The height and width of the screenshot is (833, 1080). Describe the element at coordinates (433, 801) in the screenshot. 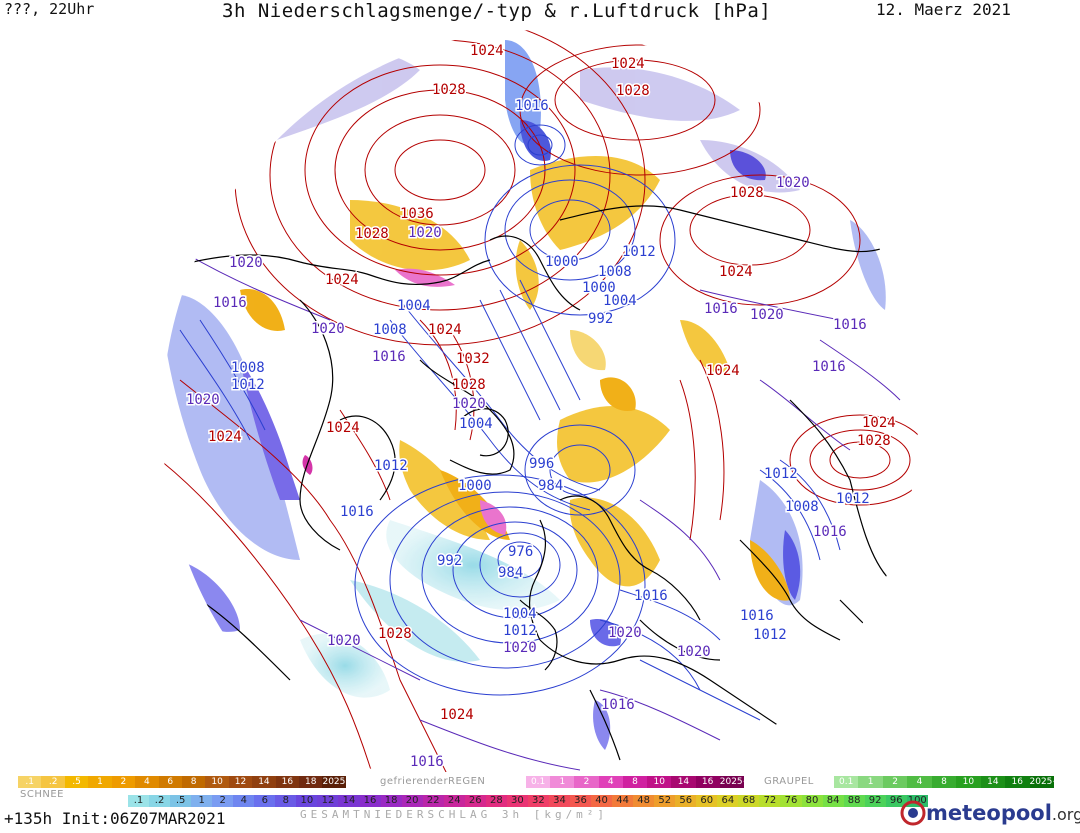

I see `legend-bin: 22` at that location.